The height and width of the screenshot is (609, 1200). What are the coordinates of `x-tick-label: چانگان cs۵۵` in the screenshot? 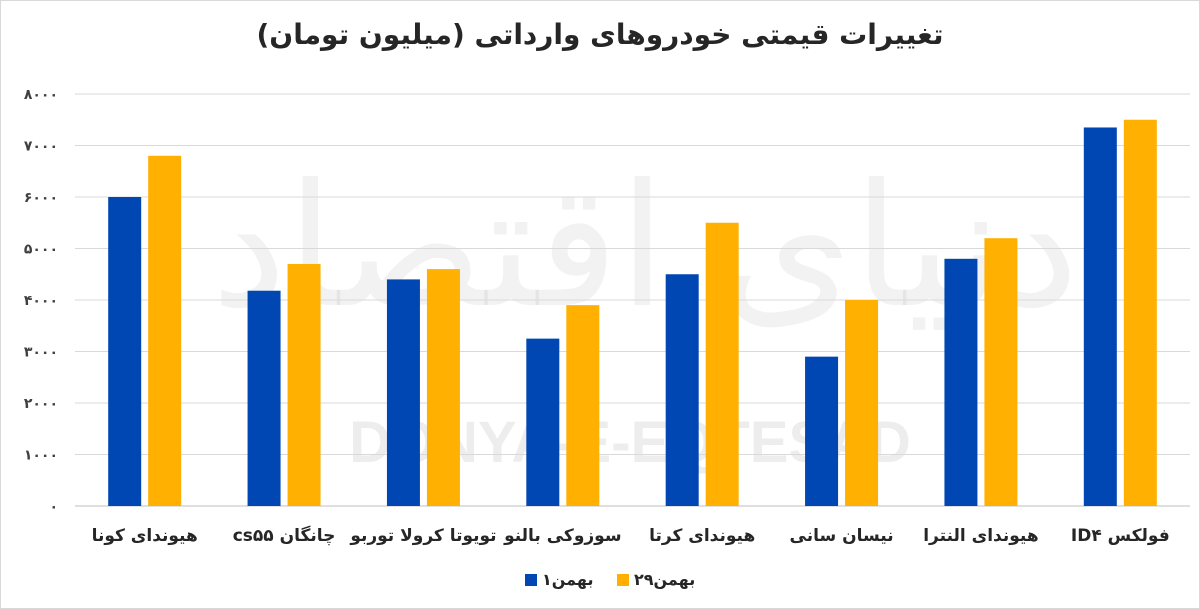 It's located at (284, 535).